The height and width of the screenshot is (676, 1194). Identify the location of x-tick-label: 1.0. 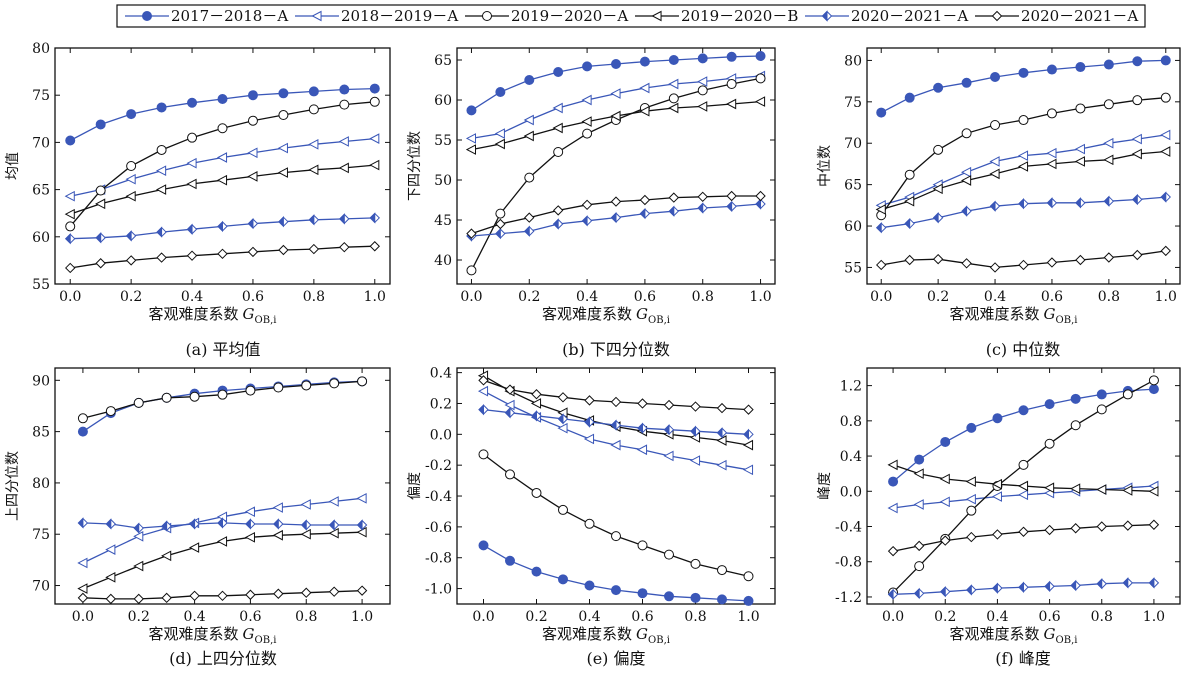
(1166, 297).